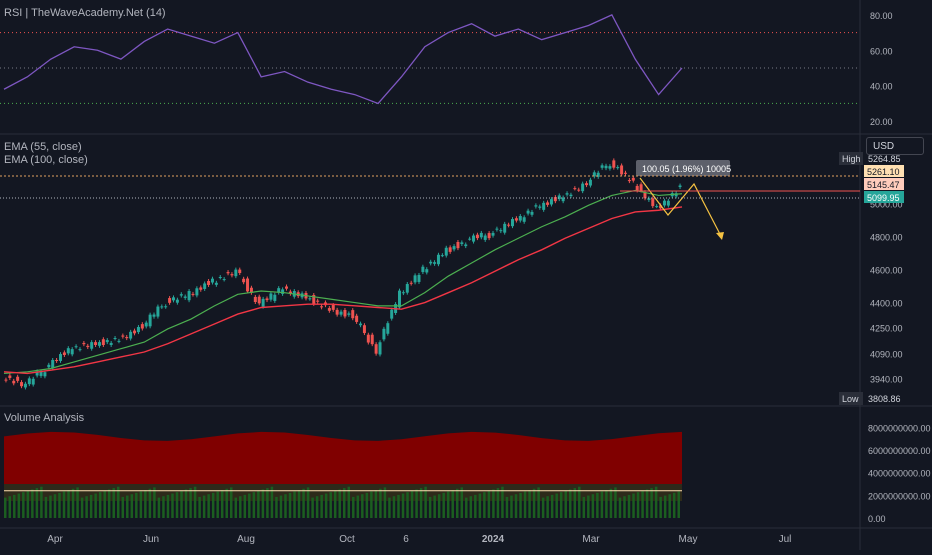 This screenshot has width=932, height=555. What do you see at coordinates (886, 205) in the screenshot?
I see `price-tick-label: 5000.00` at bounding box center [886, 205].